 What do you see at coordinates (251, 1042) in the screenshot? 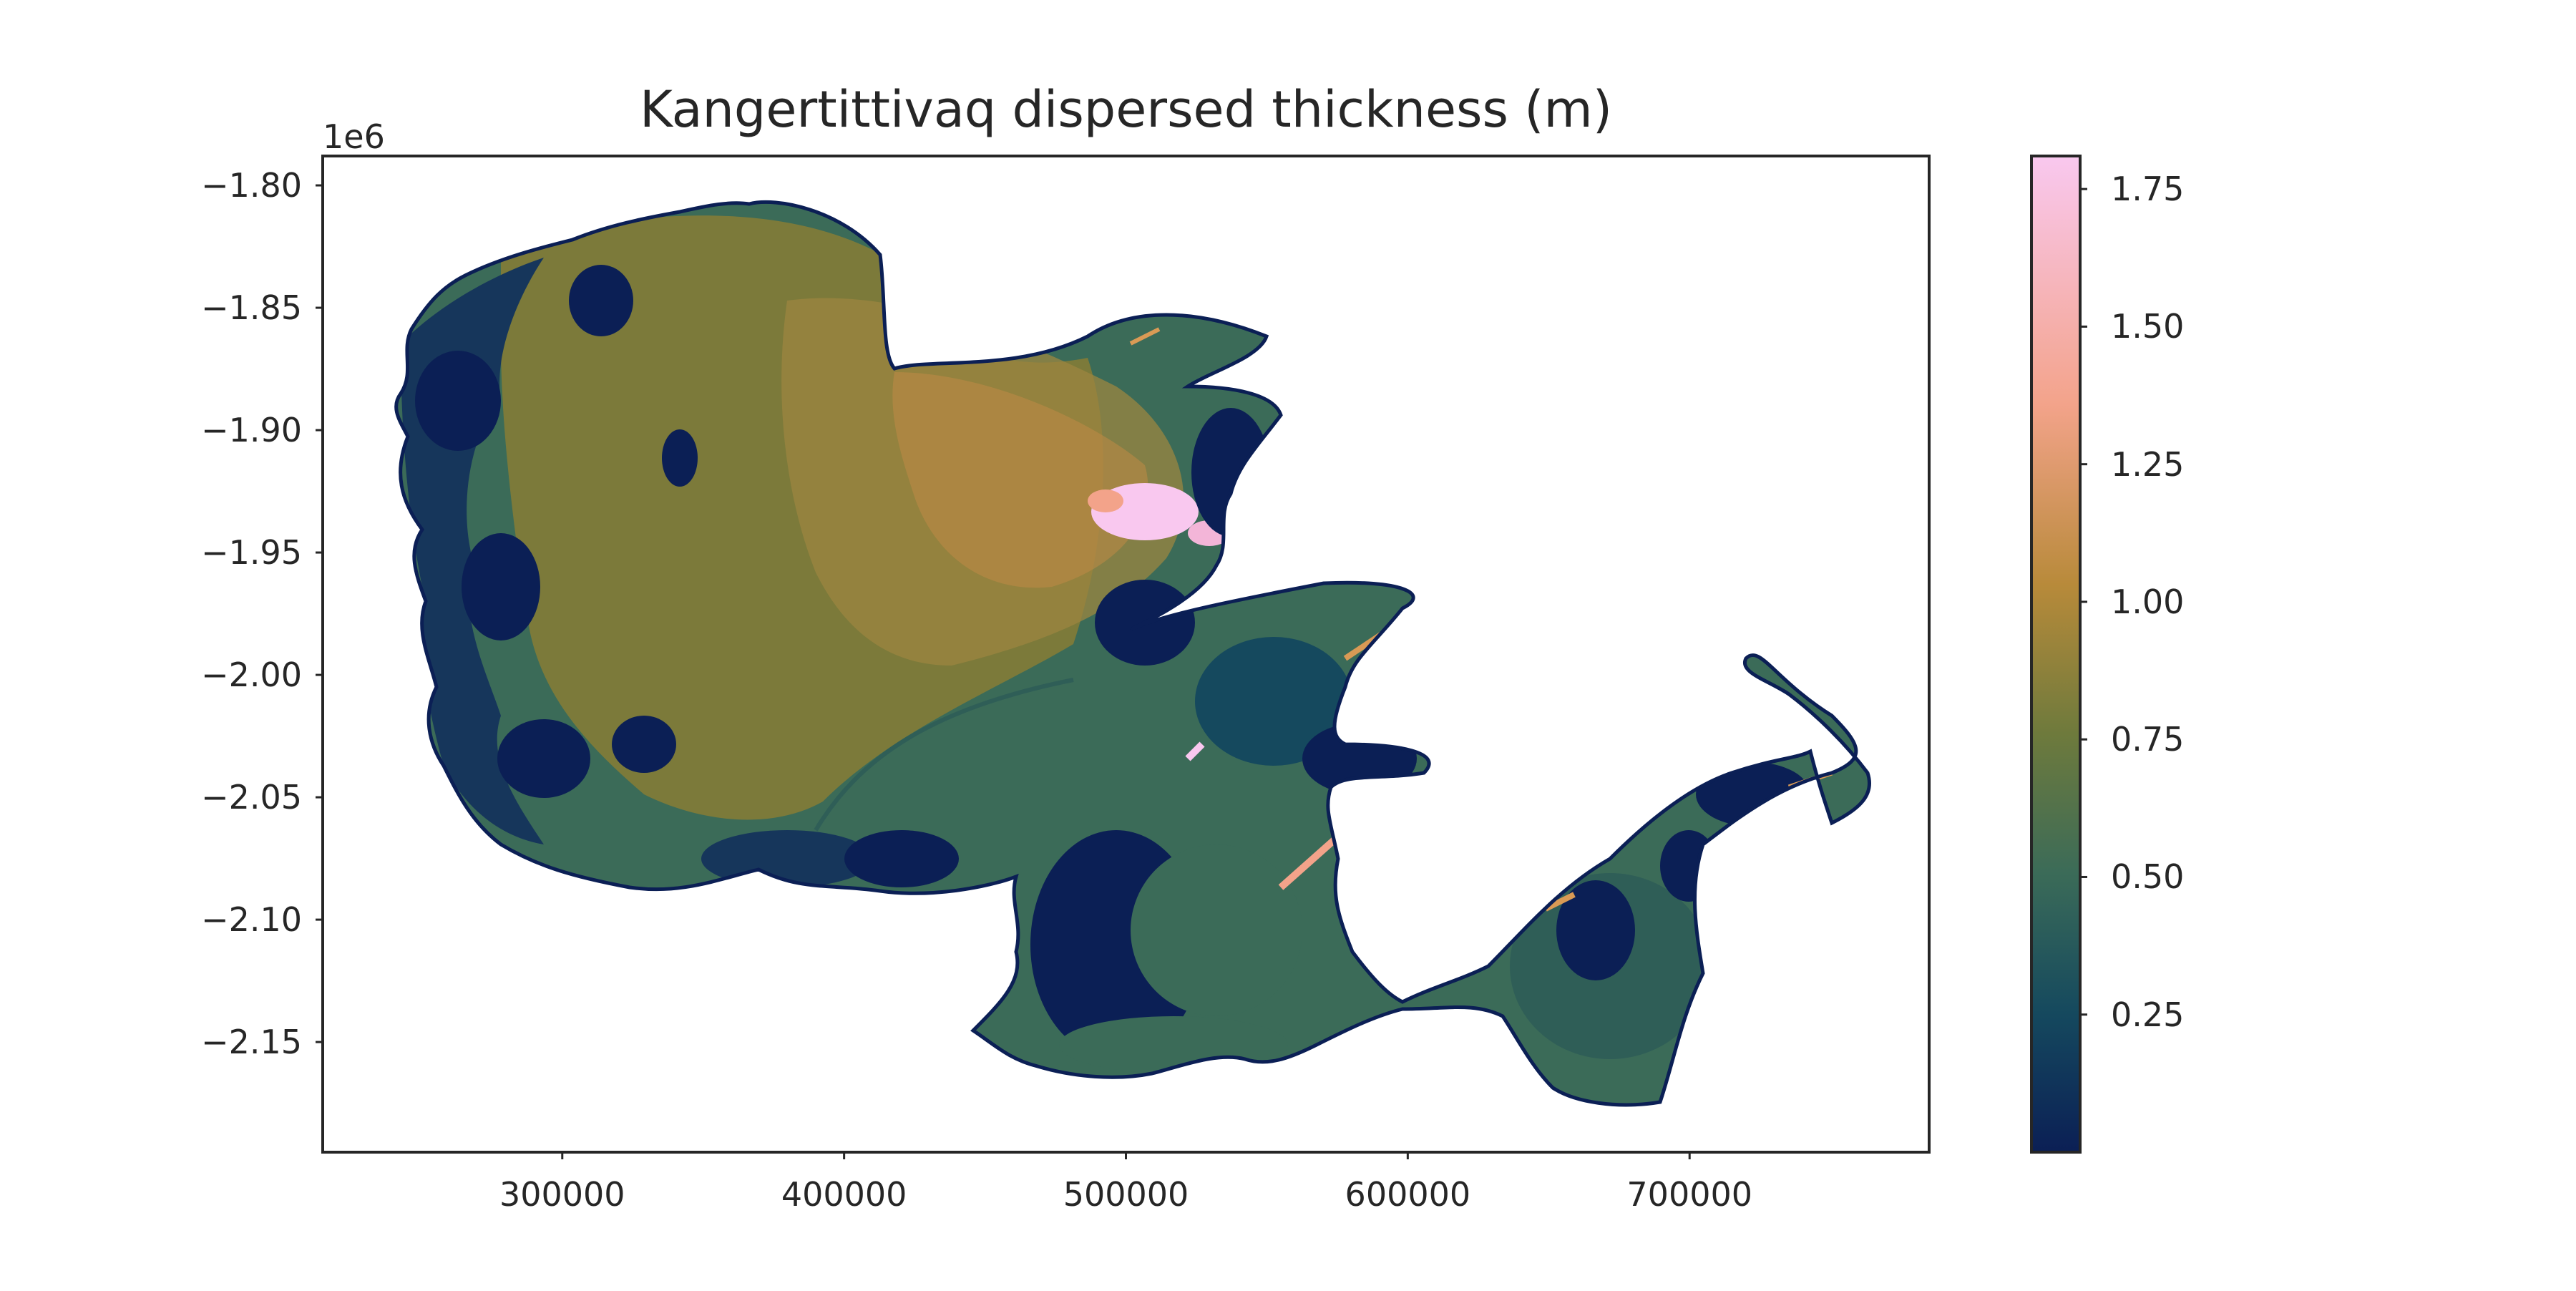
I see `y-tick-label: −2.15` at bounding box center [251, 1042].